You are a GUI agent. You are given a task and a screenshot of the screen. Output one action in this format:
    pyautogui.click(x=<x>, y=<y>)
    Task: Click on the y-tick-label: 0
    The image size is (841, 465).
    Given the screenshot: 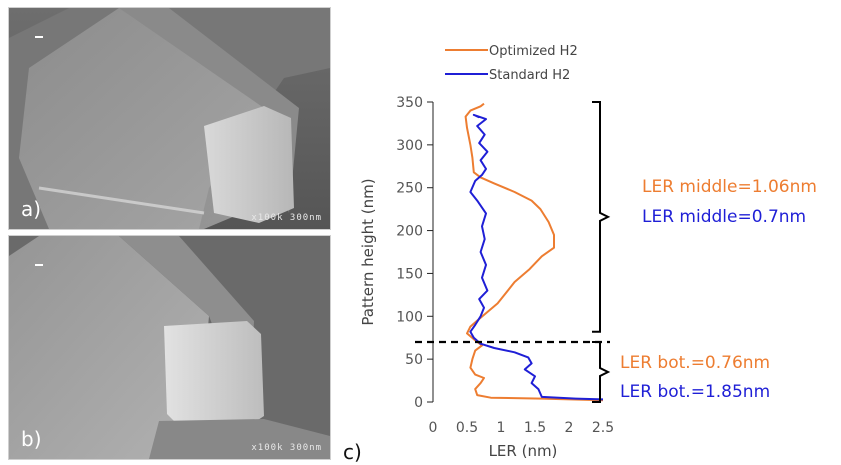 What is the action you would take?
    pyautogui.click(x=418, y=403)
    